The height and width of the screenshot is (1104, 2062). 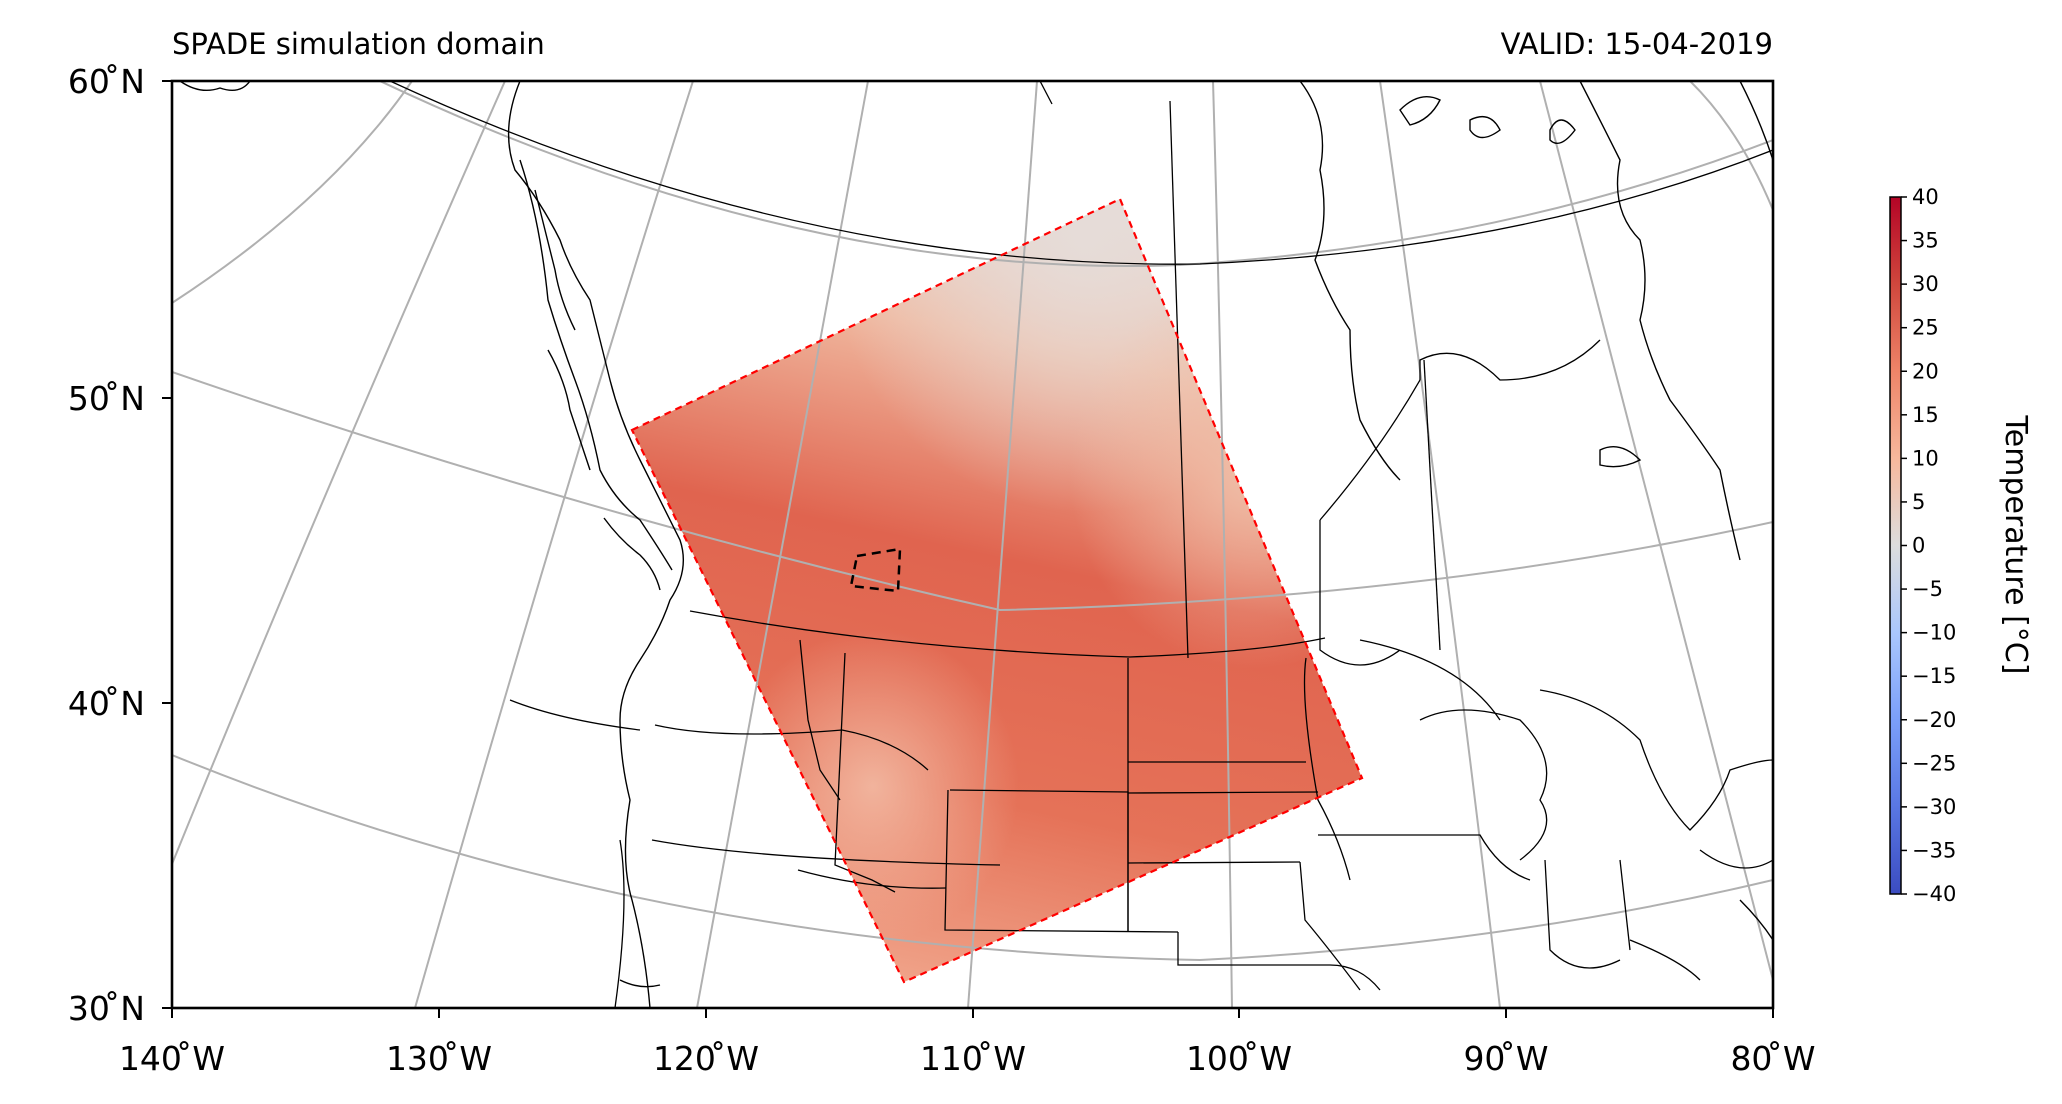 I want to click on colorbar-tick-label: −40, so click(x=1934, y=894).